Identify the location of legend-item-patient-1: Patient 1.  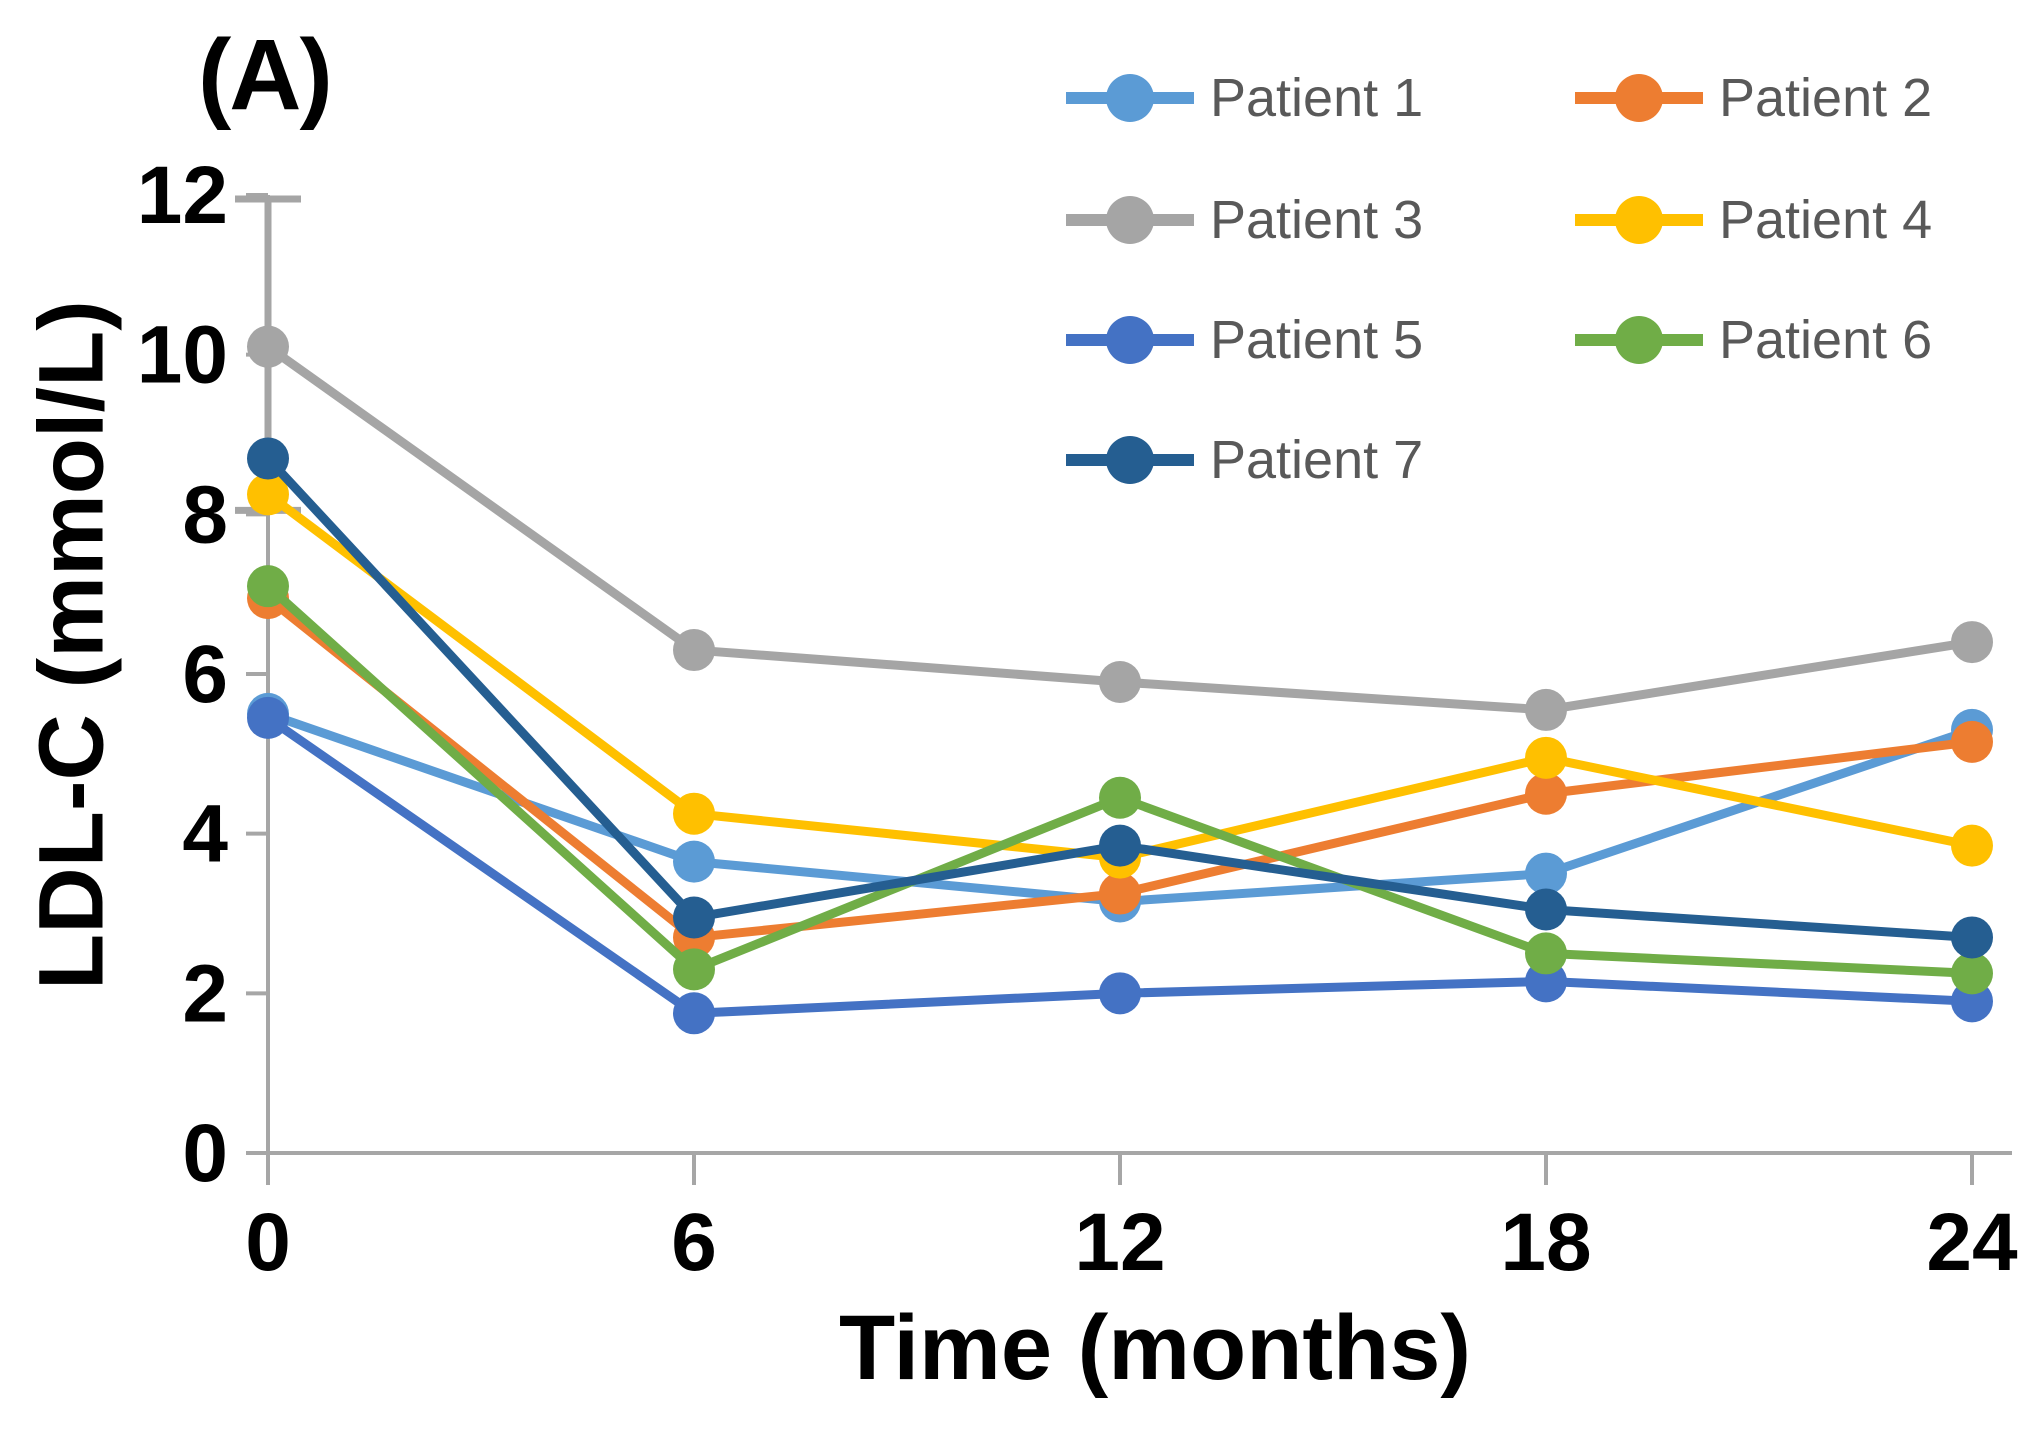
(1245, 98).